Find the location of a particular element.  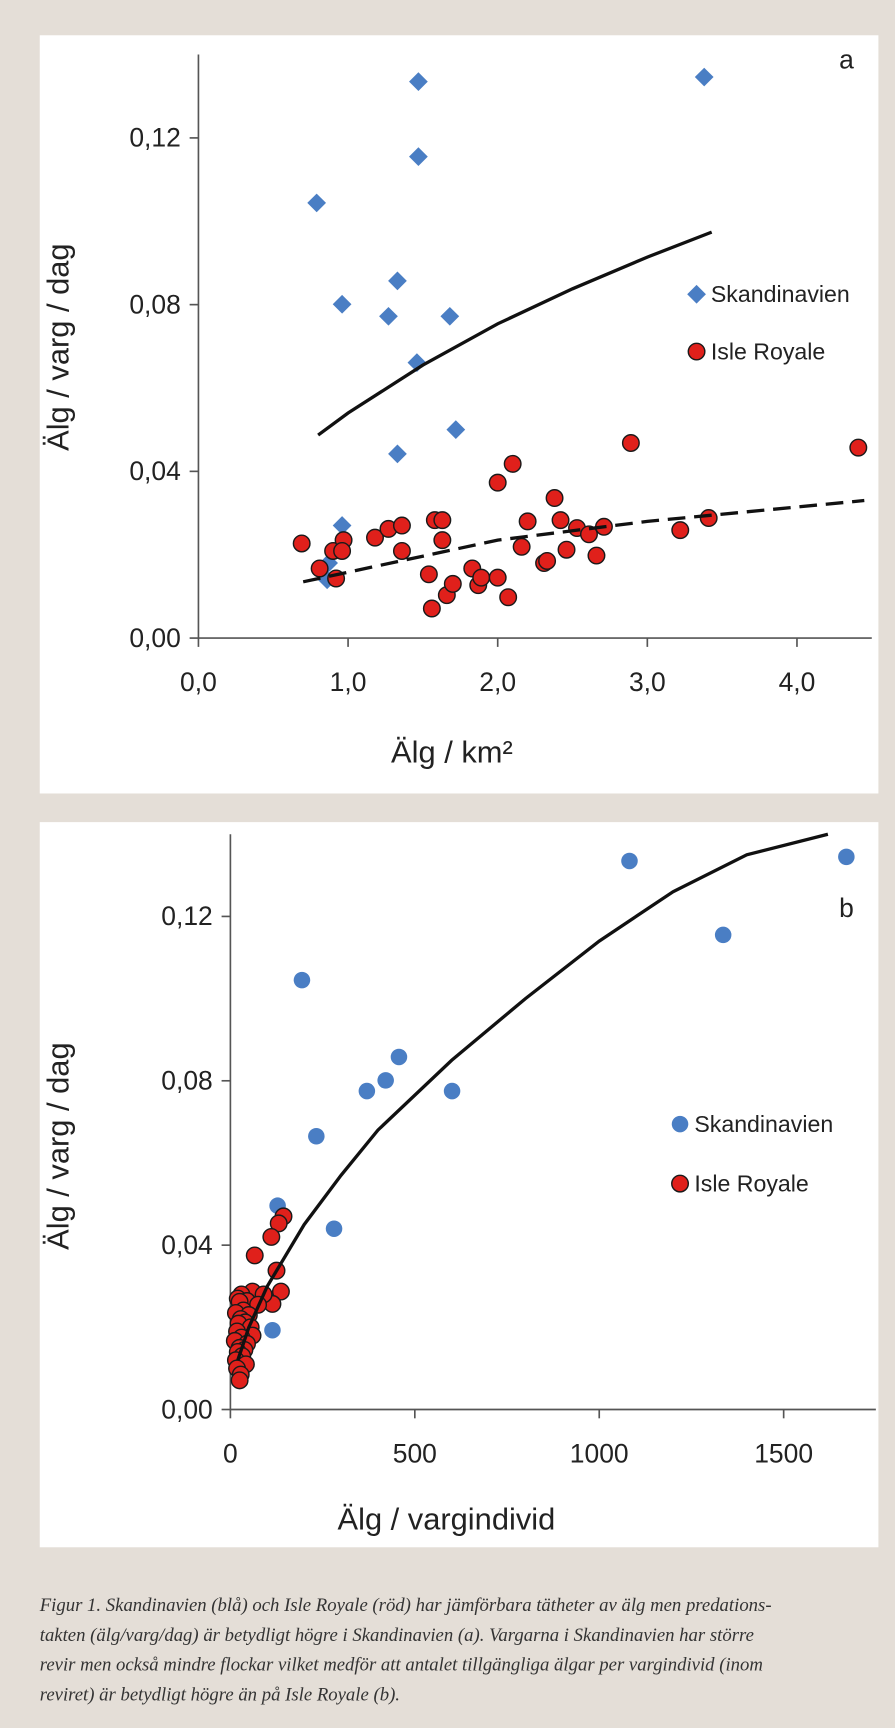

x-tick-label: 3,0 is located at coordinates (647, 682).